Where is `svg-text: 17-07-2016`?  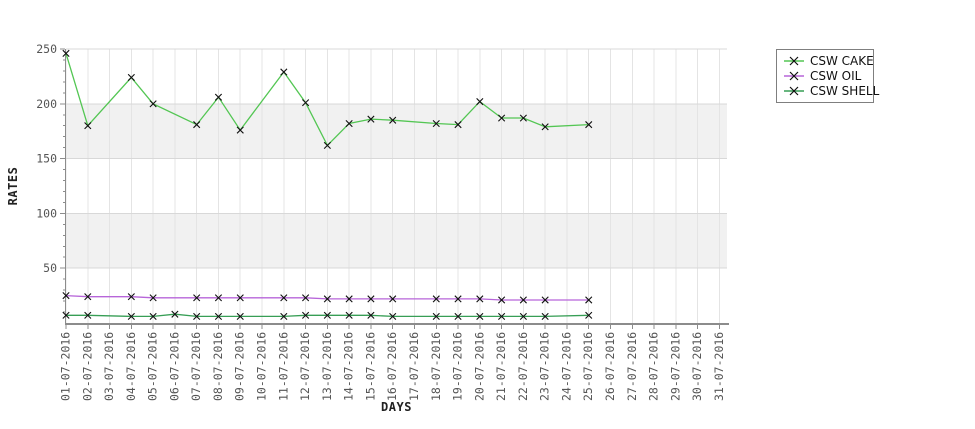
svg-text: 17-07-2016 is located at coordinates (414, 366).